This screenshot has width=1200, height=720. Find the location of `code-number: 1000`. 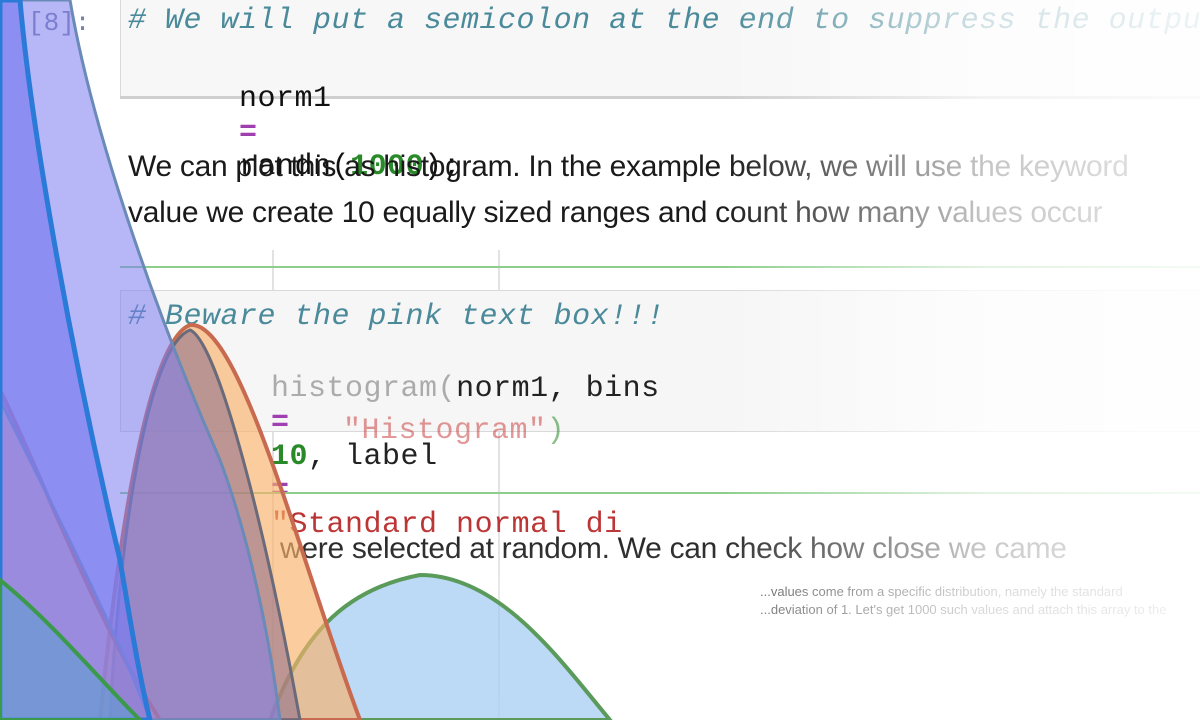

code-number: 1000 is located at coordinates (387, 167).